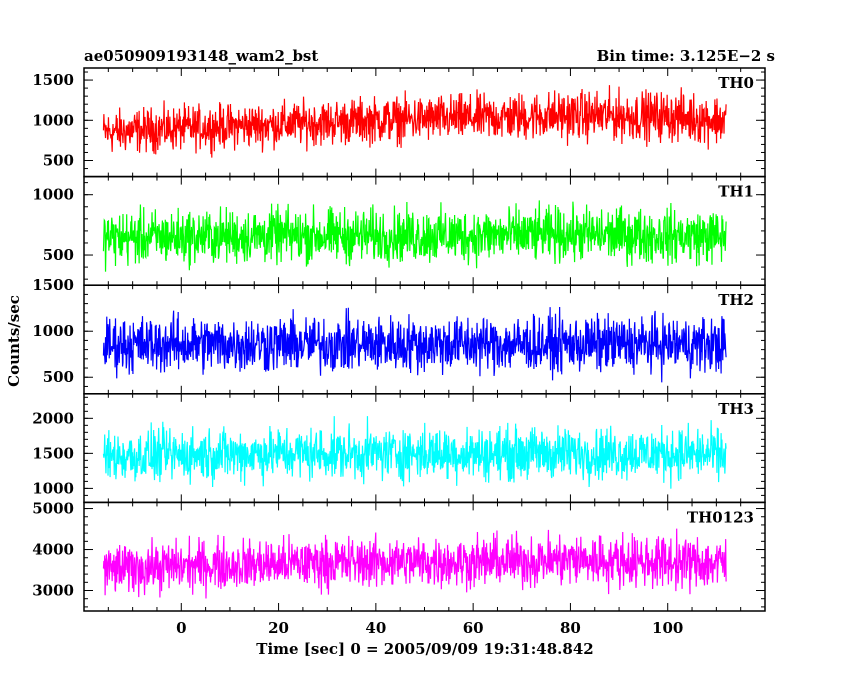 The width and height of the screenshot is (850, 685). What do you see at coordinates (414, 121) in the screenshot?
I see `series-trace-th0` at bounding box center [414, 121].